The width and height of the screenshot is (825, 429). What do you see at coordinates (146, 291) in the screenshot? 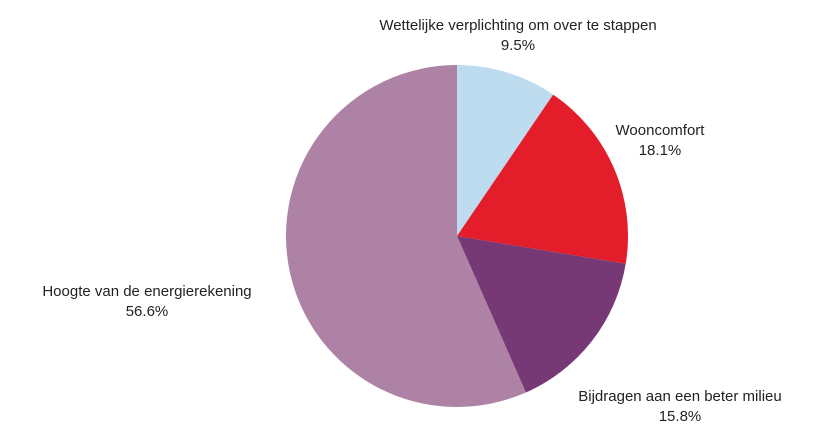
I see `slice-label: Hoogte van de energierekening` at bounding box center [146, 291].